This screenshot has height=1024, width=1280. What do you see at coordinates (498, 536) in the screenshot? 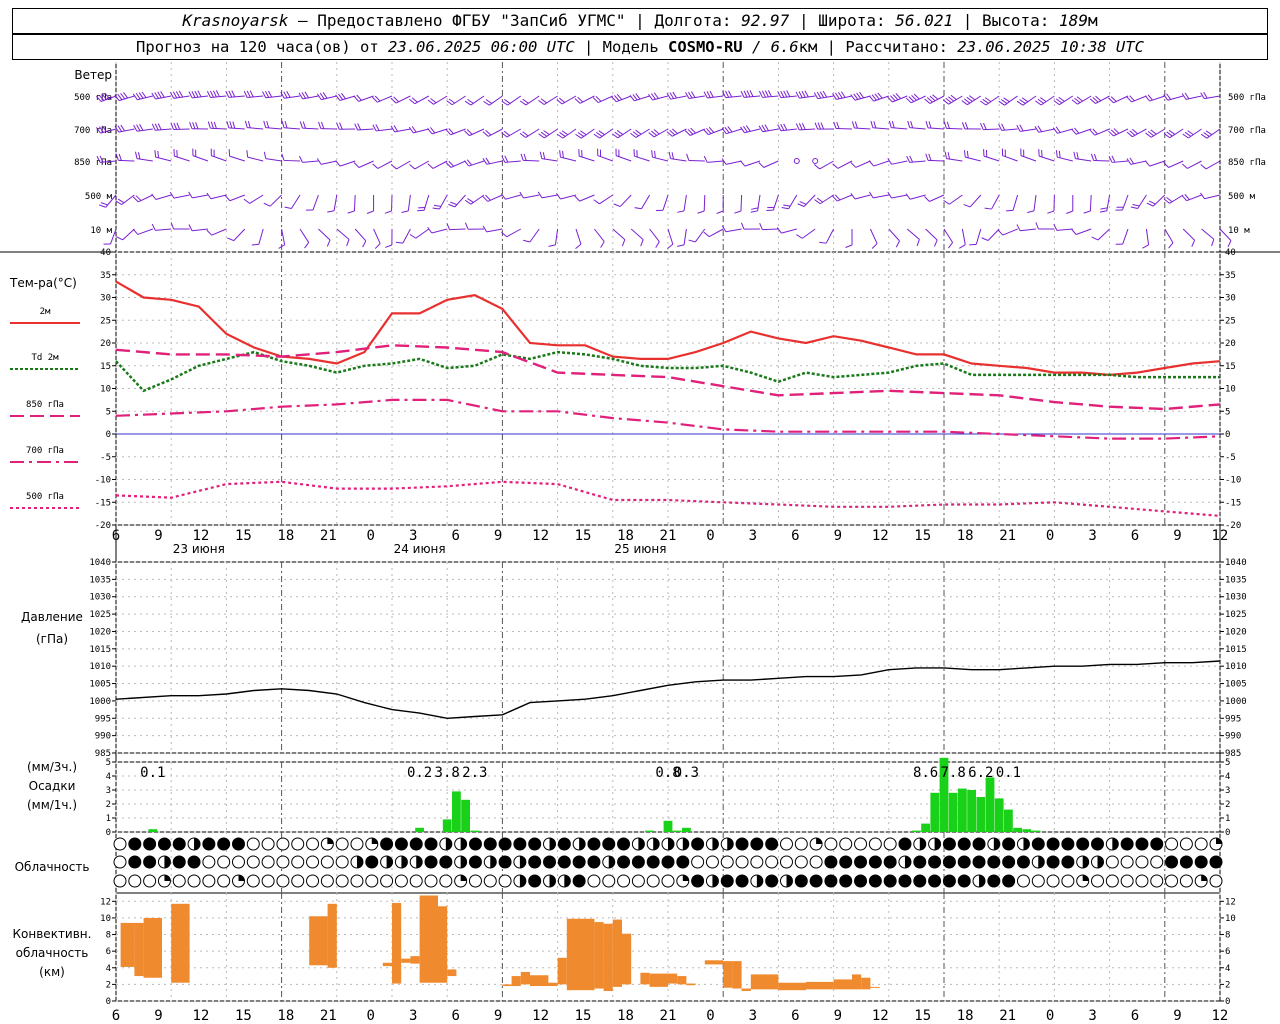
I see `x-tick-label: 9` at bounding box center [498, 536].